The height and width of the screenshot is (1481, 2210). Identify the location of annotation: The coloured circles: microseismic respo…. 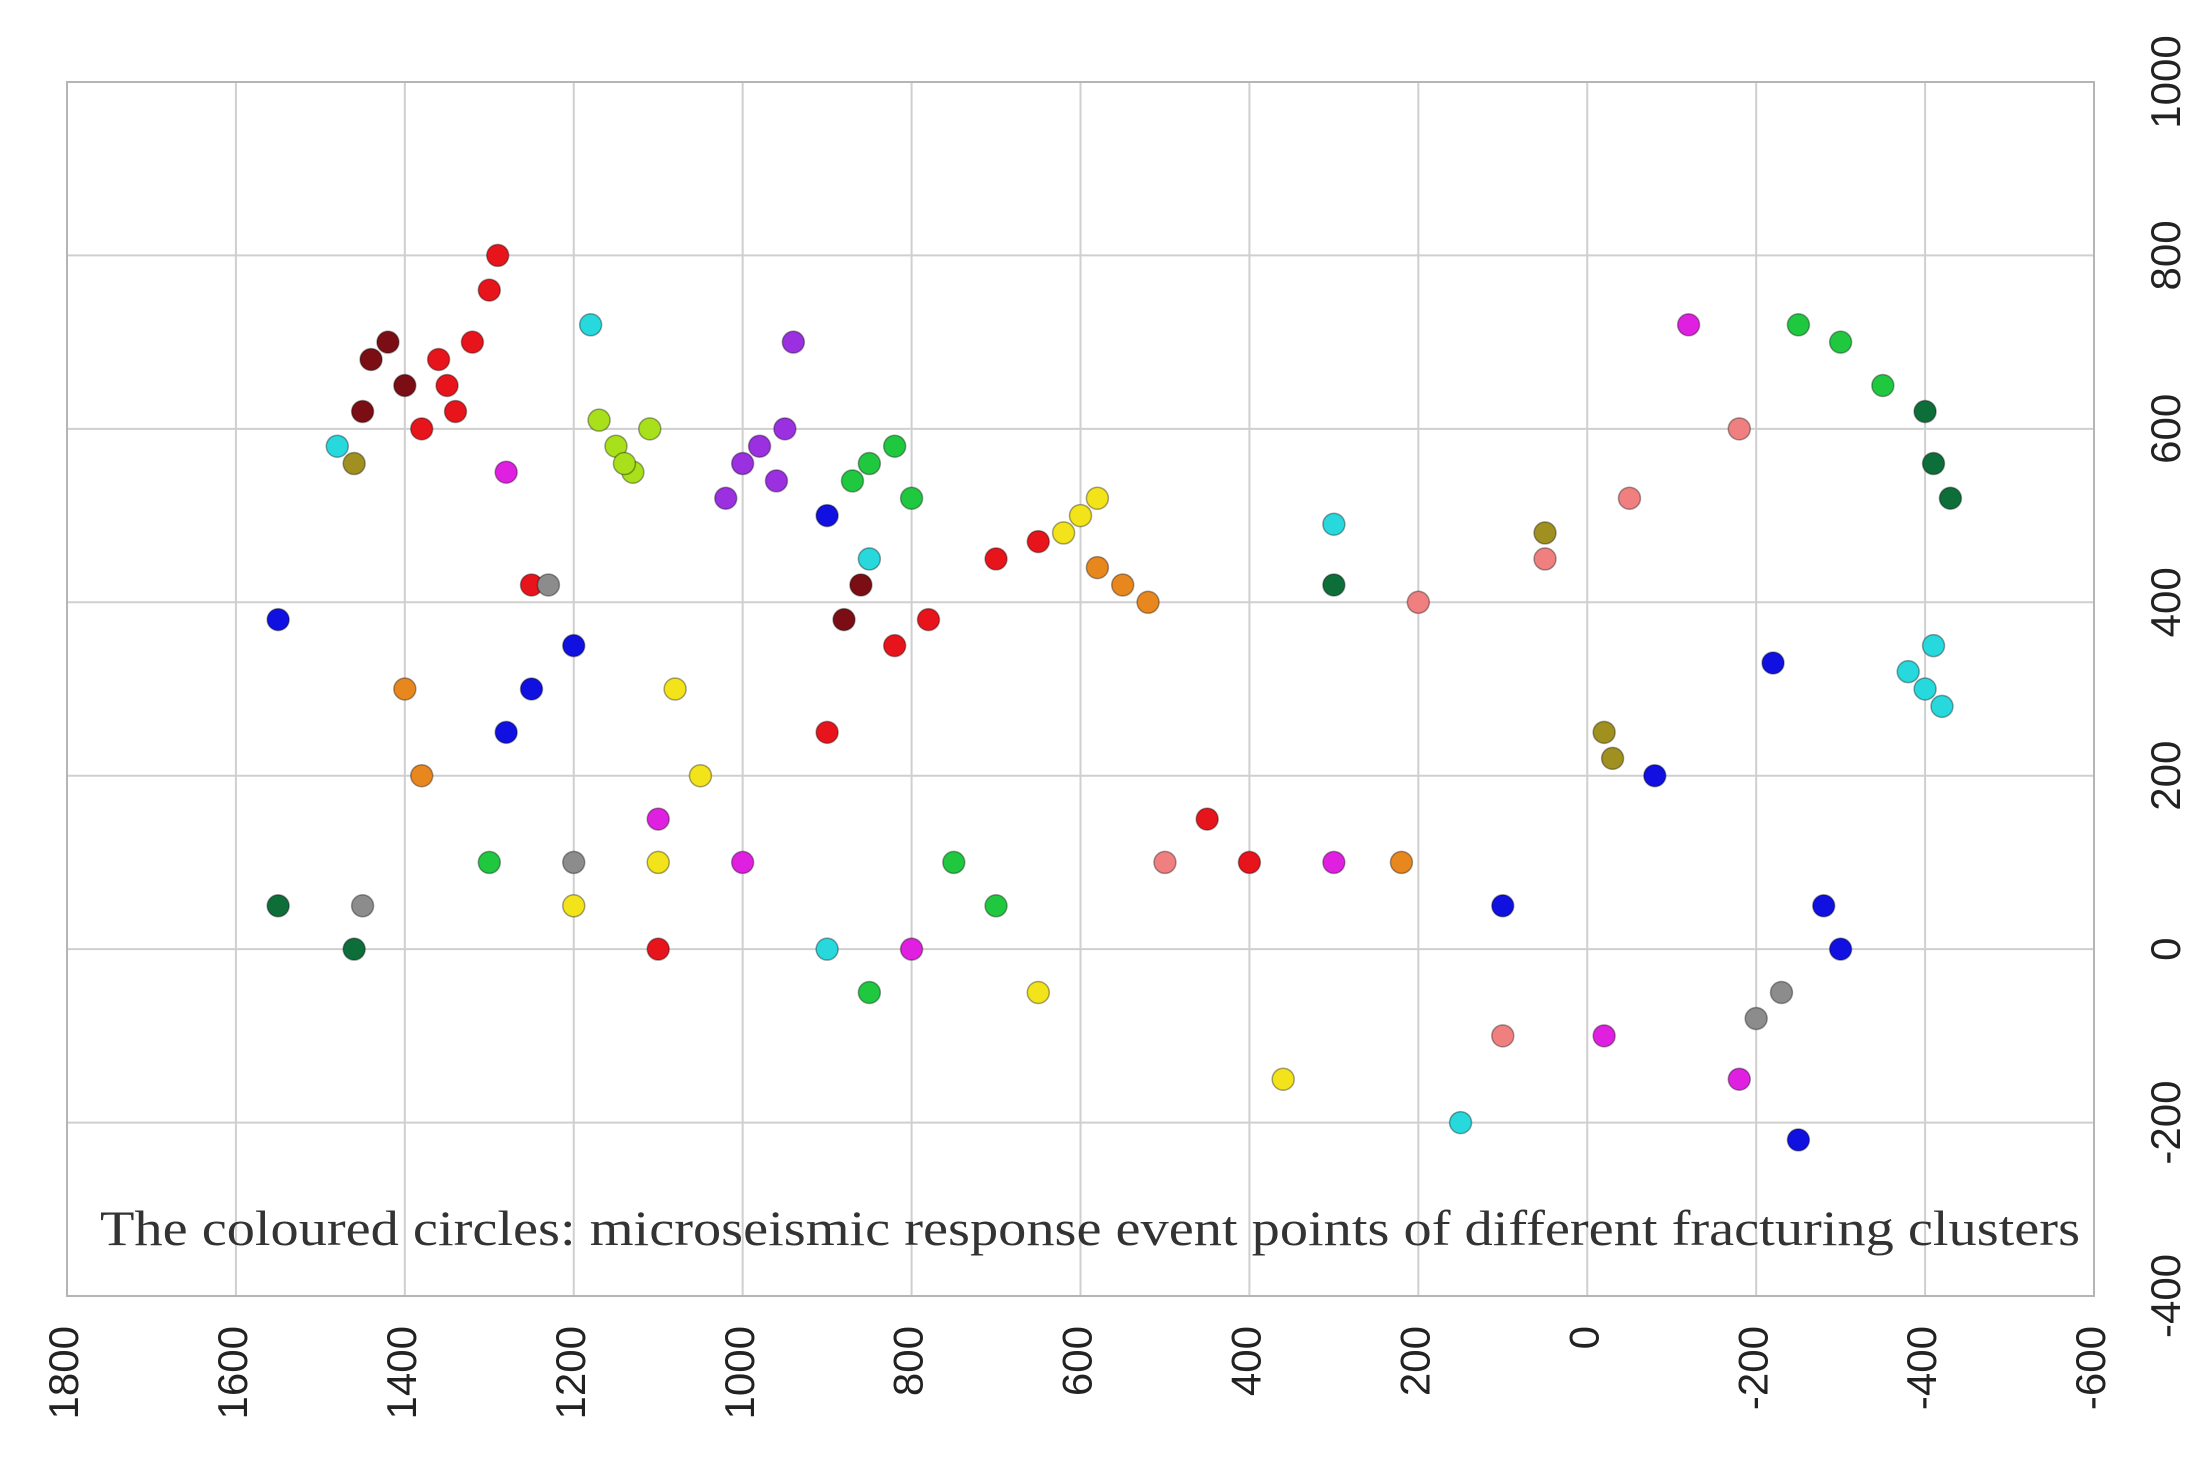
(1090, 1228).